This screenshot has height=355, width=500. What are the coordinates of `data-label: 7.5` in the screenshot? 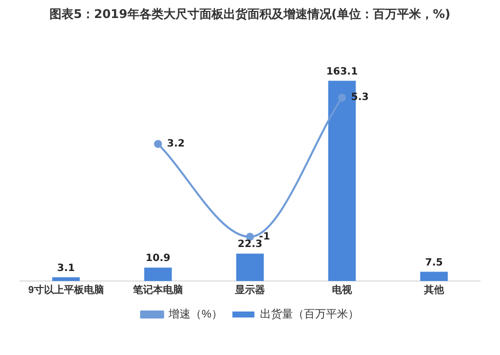 It's located at (434, 262).